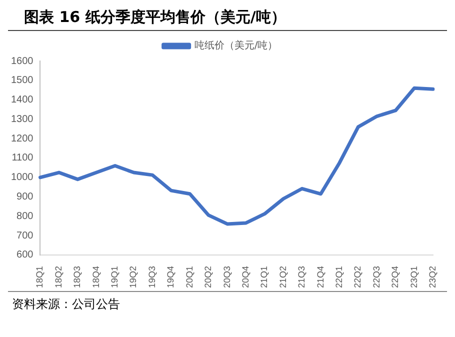 Image resolution: width=455 pixels, height=337 pixels. I want to click on y-tick-label: 900, so click(25, 197).